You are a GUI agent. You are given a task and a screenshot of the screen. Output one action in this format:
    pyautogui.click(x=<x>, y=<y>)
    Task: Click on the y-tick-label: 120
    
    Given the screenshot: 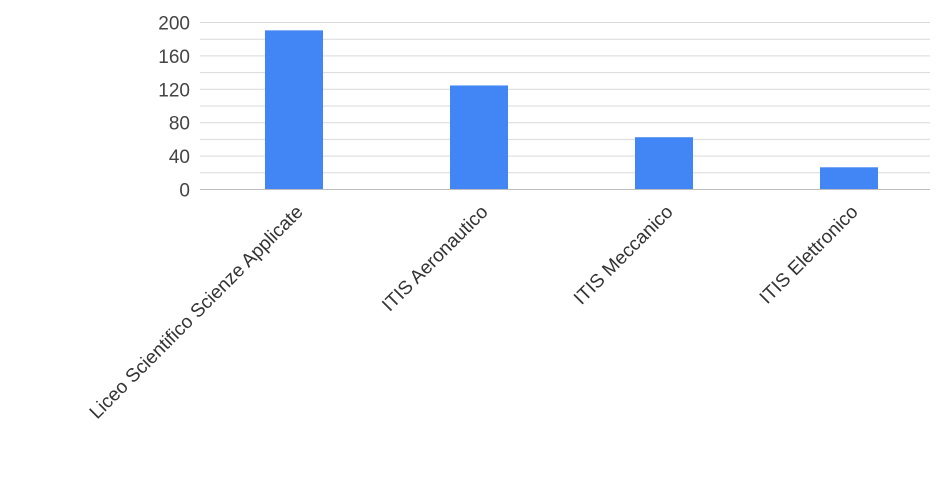 What is the action you would take?
    pyautogui.click(x=174, y=90)
    